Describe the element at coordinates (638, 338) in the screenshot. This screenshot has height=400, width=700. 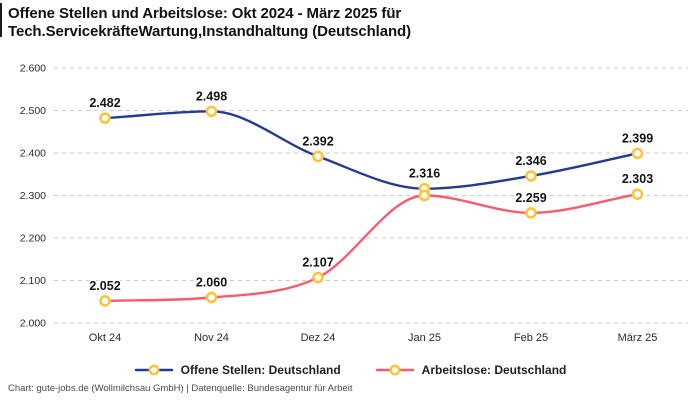
I see `x-tick-label: März 25` at that location.